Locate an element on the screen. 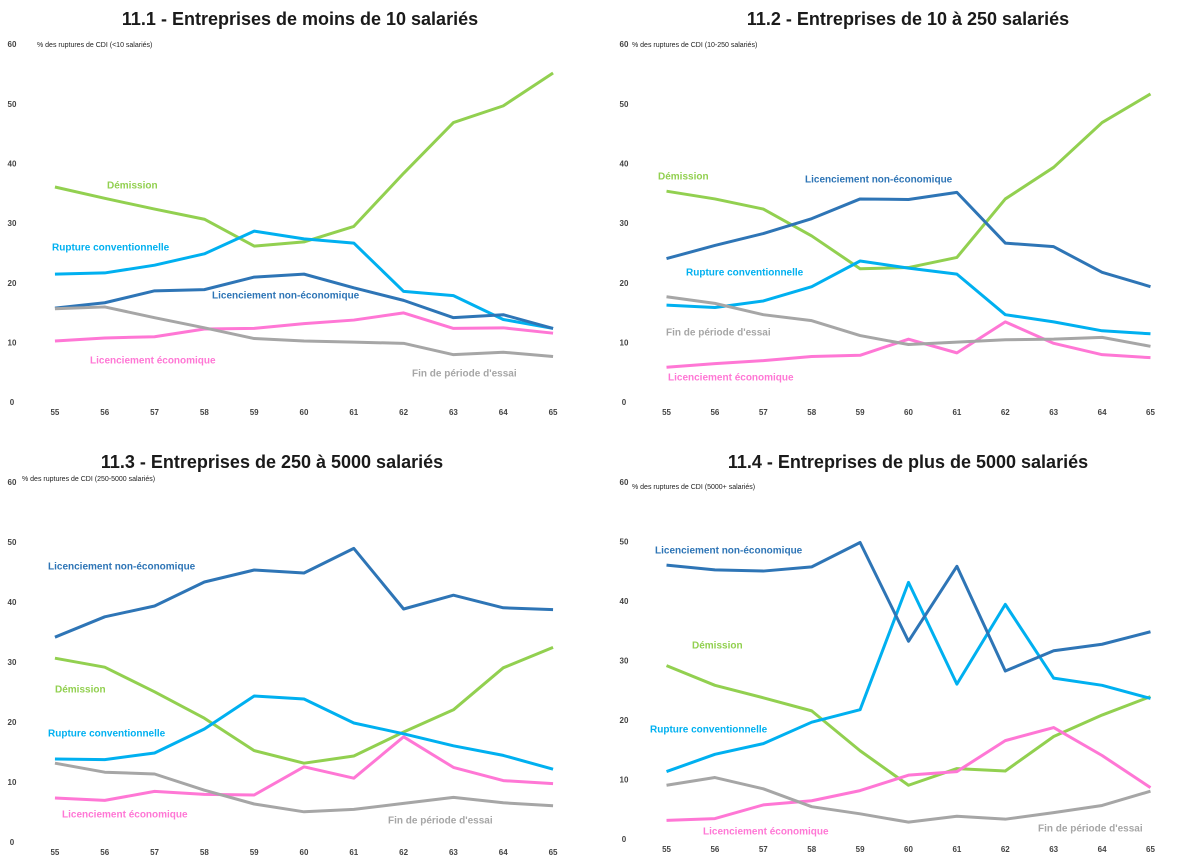 This screenshot has height=857, width=1185. x-tick-label: 60 is located at coordinates (908, 849).